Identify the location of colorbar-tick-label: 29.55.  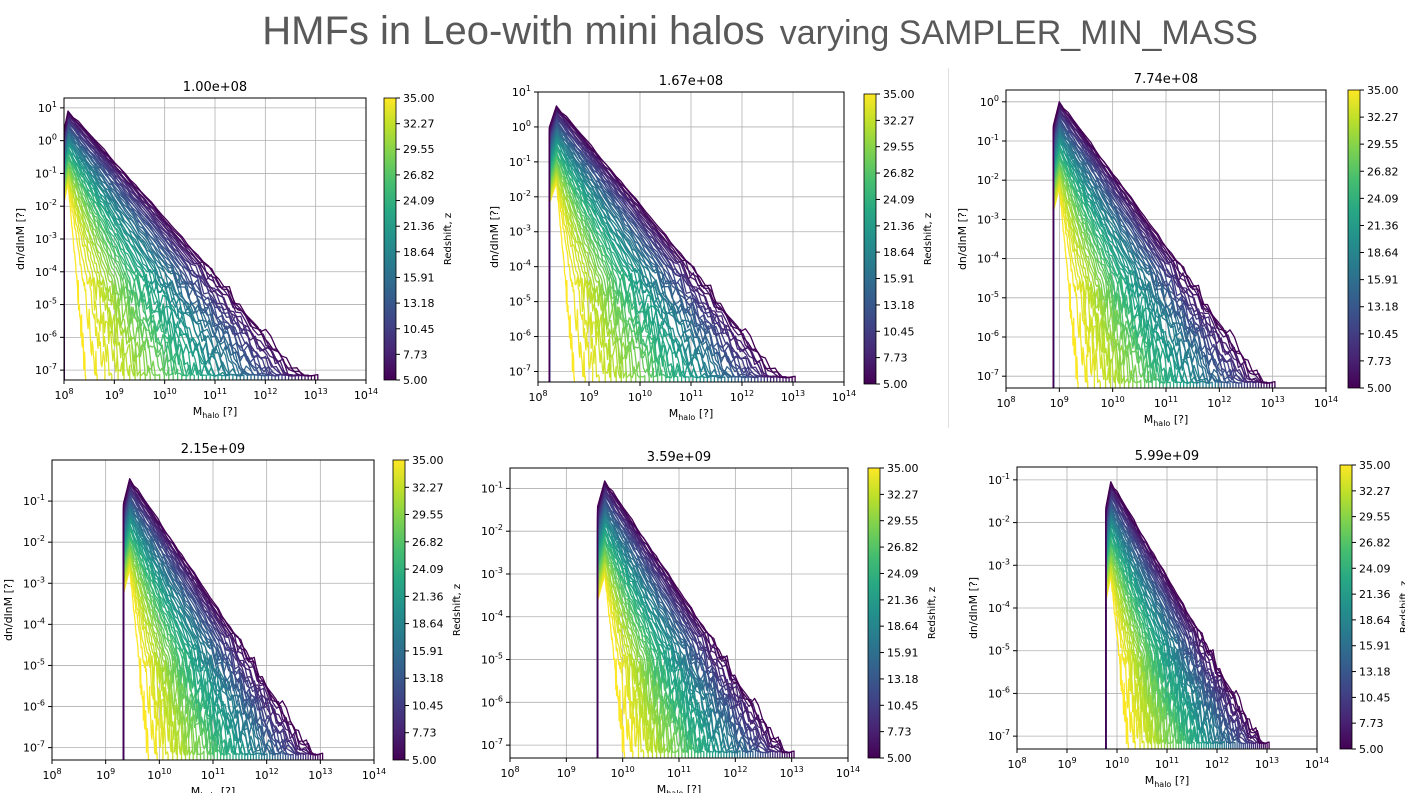
(1383, 144).